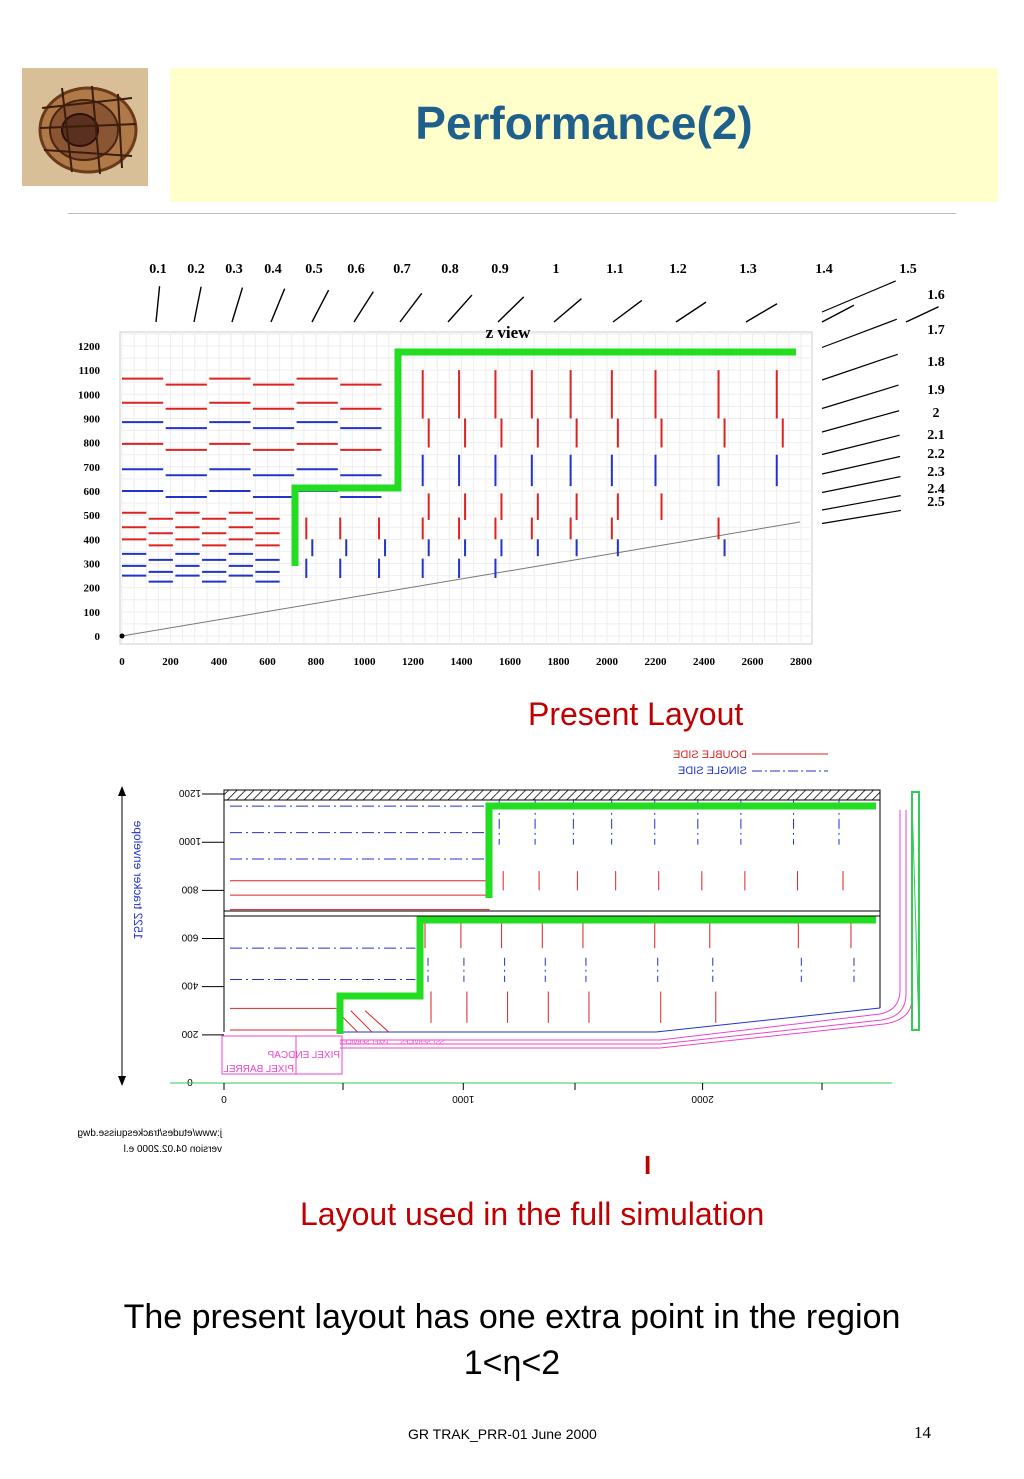 The image size is (1024, 1479). Describe the element at coordinates (936, 413) in the screenshot. I see `eta-label-right: 2` at that location.